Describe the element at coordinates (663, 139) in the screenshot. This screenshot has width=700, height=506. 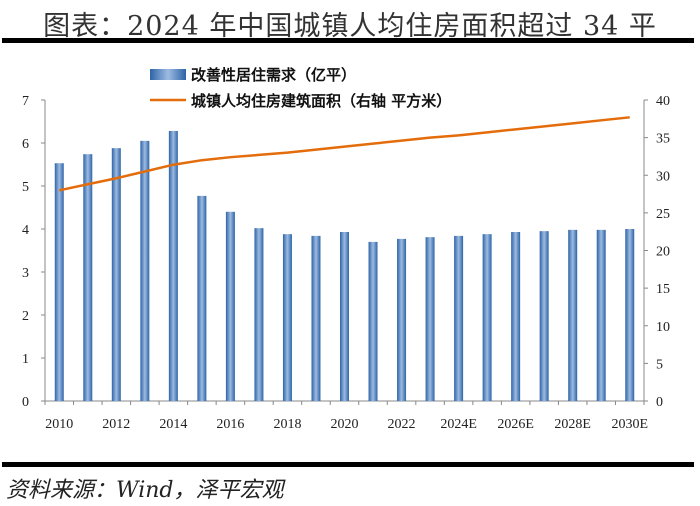
I see `right-tick-label: 35` at that location.